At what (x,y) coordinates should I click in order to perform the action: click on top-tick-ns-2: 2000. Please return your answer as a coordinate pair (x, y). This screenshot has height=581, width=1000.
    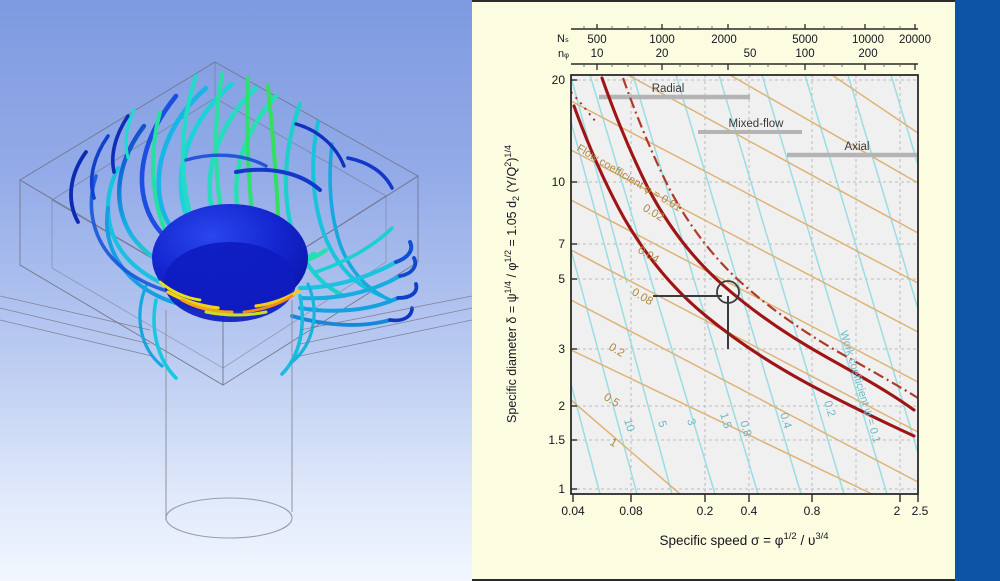
    Looking at the image, I should click on (724, 40).